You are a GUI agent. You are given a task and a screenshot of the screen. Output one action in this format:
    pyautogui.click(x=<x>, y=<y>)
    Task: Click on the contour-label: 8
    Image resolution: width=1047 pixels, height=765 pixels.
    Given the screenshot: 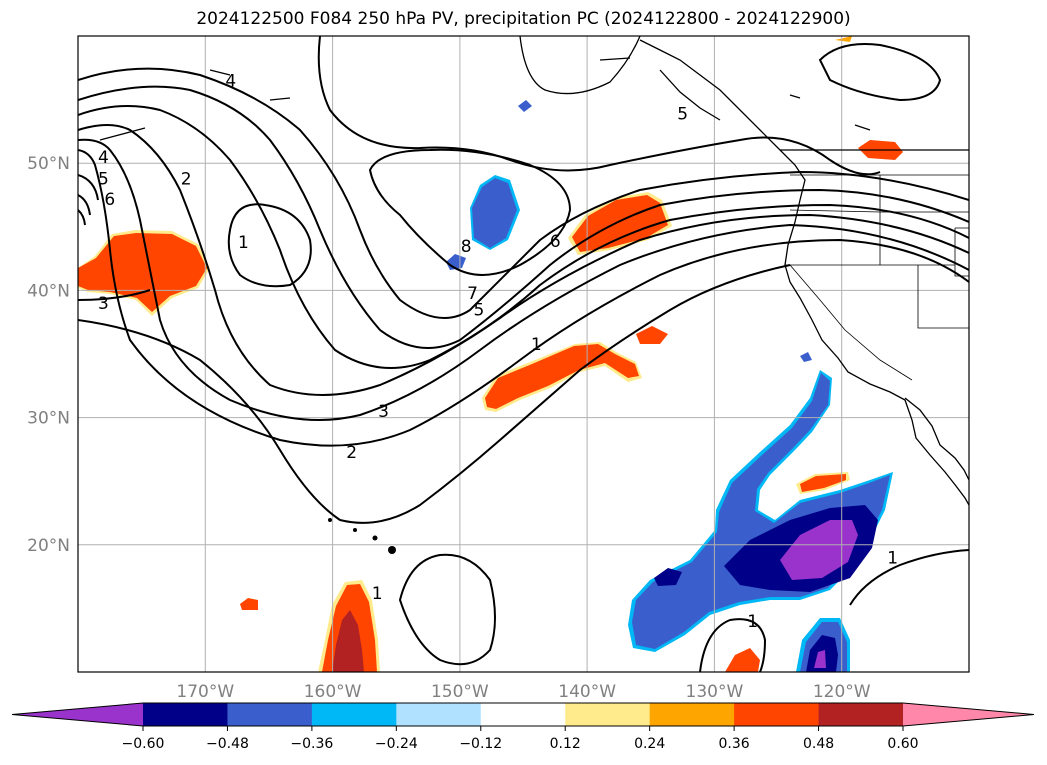 What is the action you would take?
    pyautogui.click(x=466, y=247)
    